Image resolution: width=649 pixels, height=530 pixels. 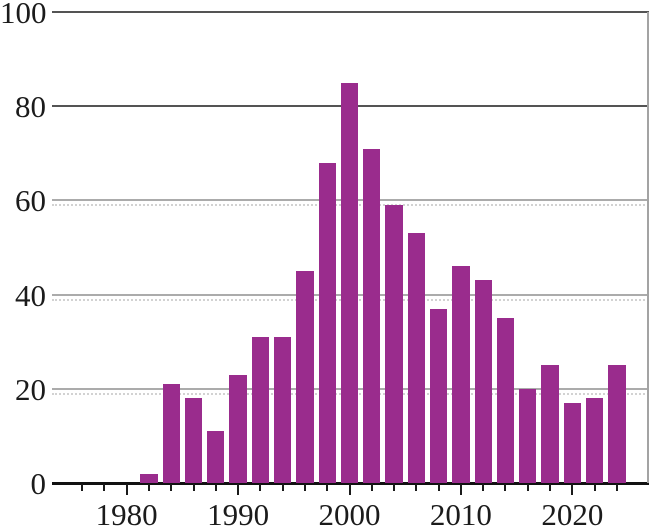 I want to click on y-axis-label-40: 40, so click(x=30, y=295).